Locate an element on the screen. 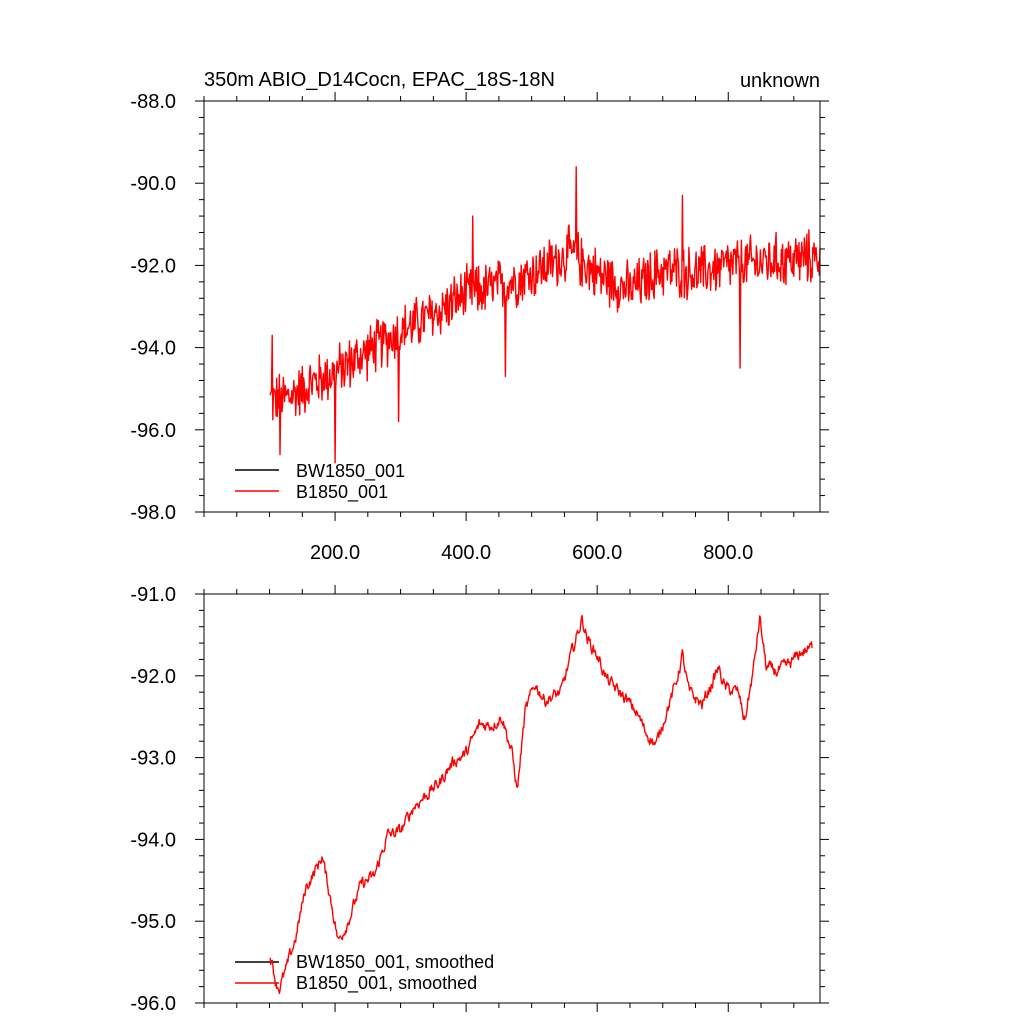 The height and width of the screenshot is (1024, 1024). bottom-panel-legend: BW1850_001, smoothed B1850_001, smoothed is located at coordinates (364, 973).